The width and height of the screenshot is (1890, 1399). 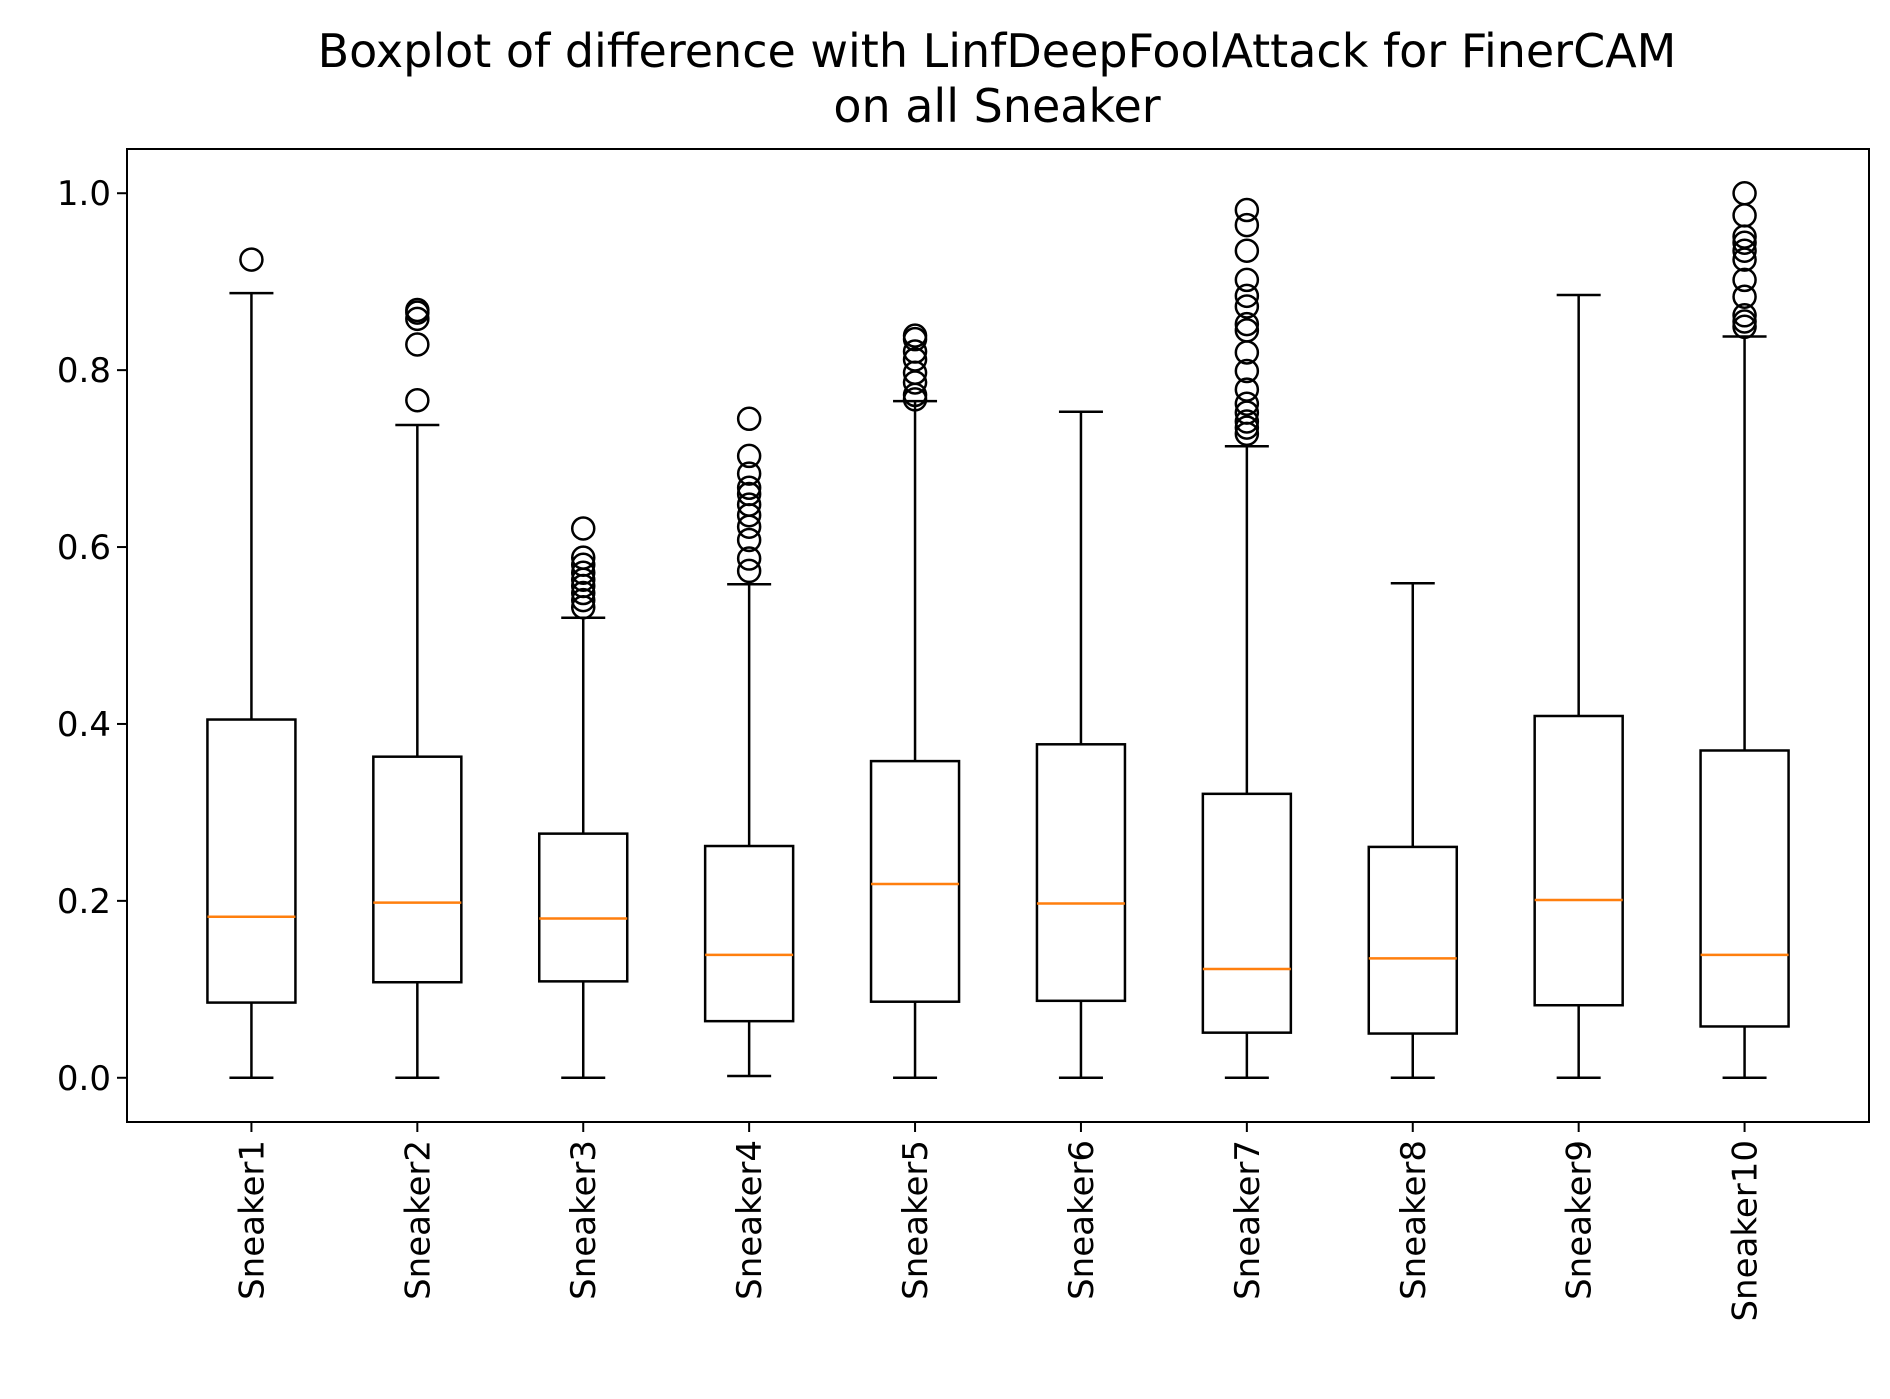 What do you see at coordinates (915, 701) in the screenshot?
I see `box-sneaker5` at bounding box center [915, 701].